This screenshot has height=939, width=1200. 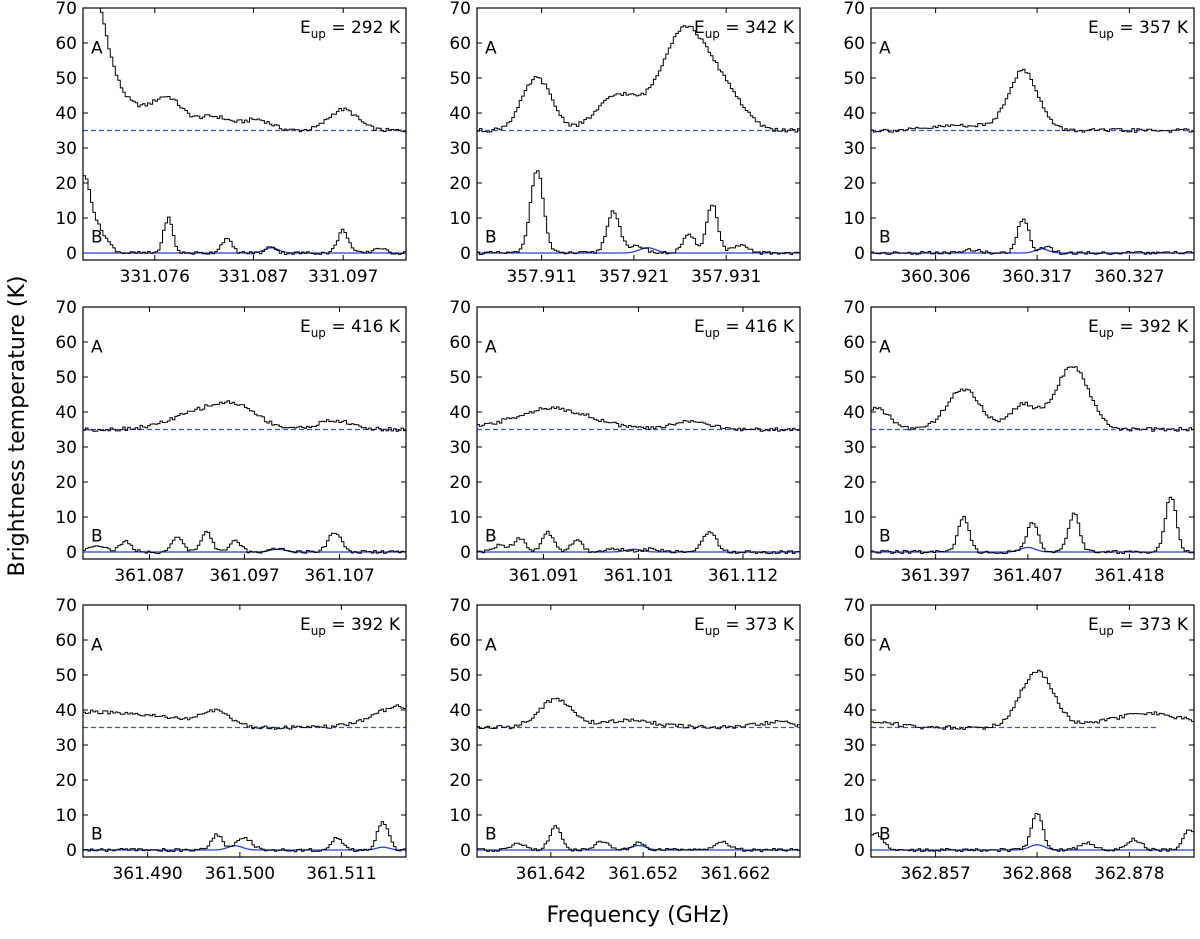 I want to click on x-axis-title: Frequency (GHz), so click(x=638, y=915).